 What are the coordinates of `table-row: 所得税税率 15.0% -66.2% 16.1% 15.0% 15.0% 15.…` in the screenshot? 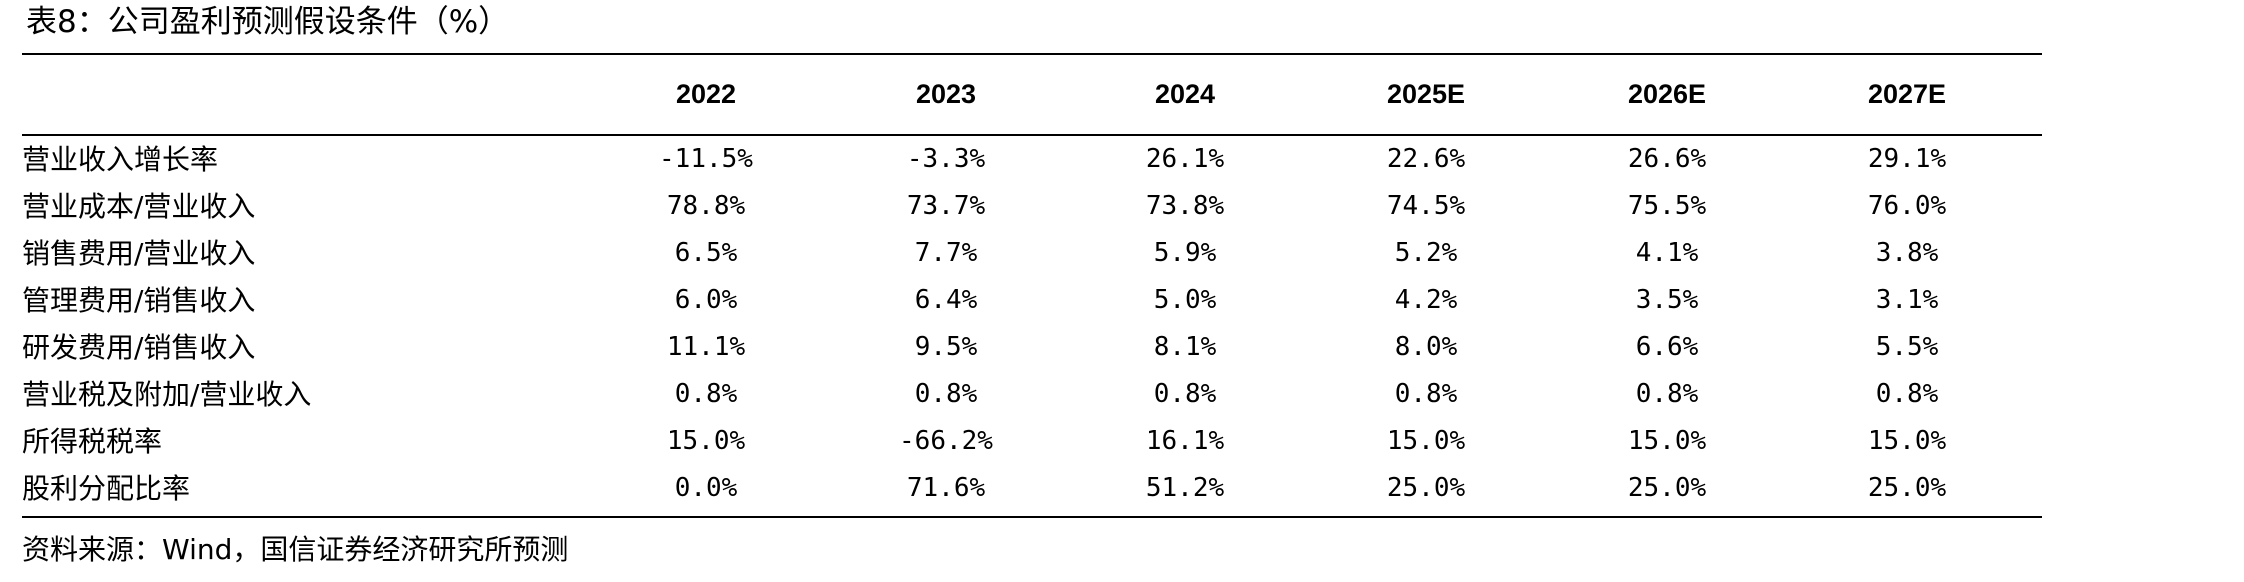 It's located at (1122, 441).